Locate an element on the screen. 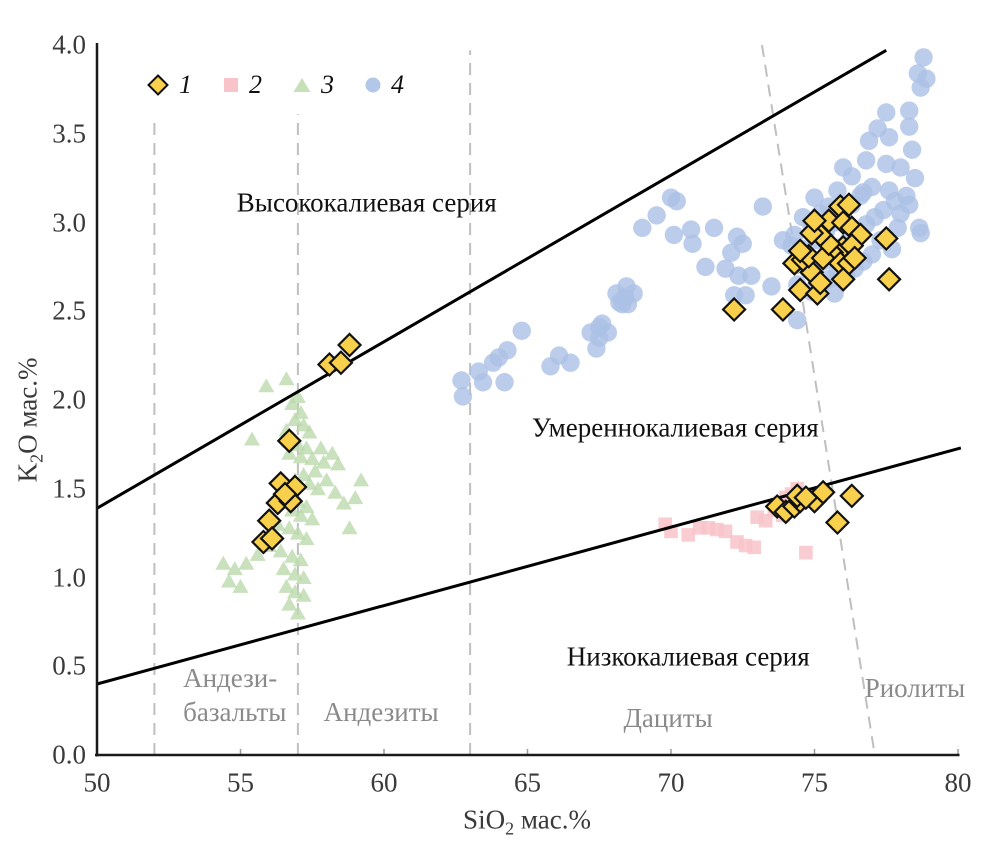 The width and height of the screenshot is (1004, 860). y-tick-label: 2.5 is located at coordinates (69, 310).